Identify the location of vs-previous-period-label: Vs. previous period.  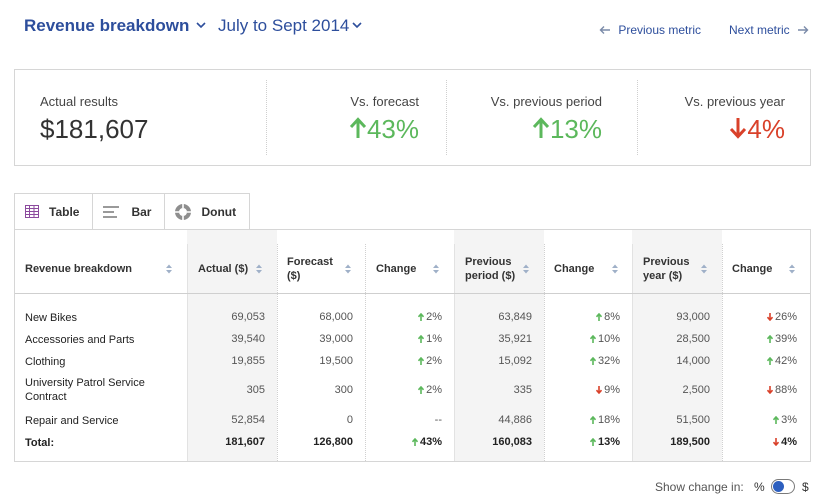
(546, 101).